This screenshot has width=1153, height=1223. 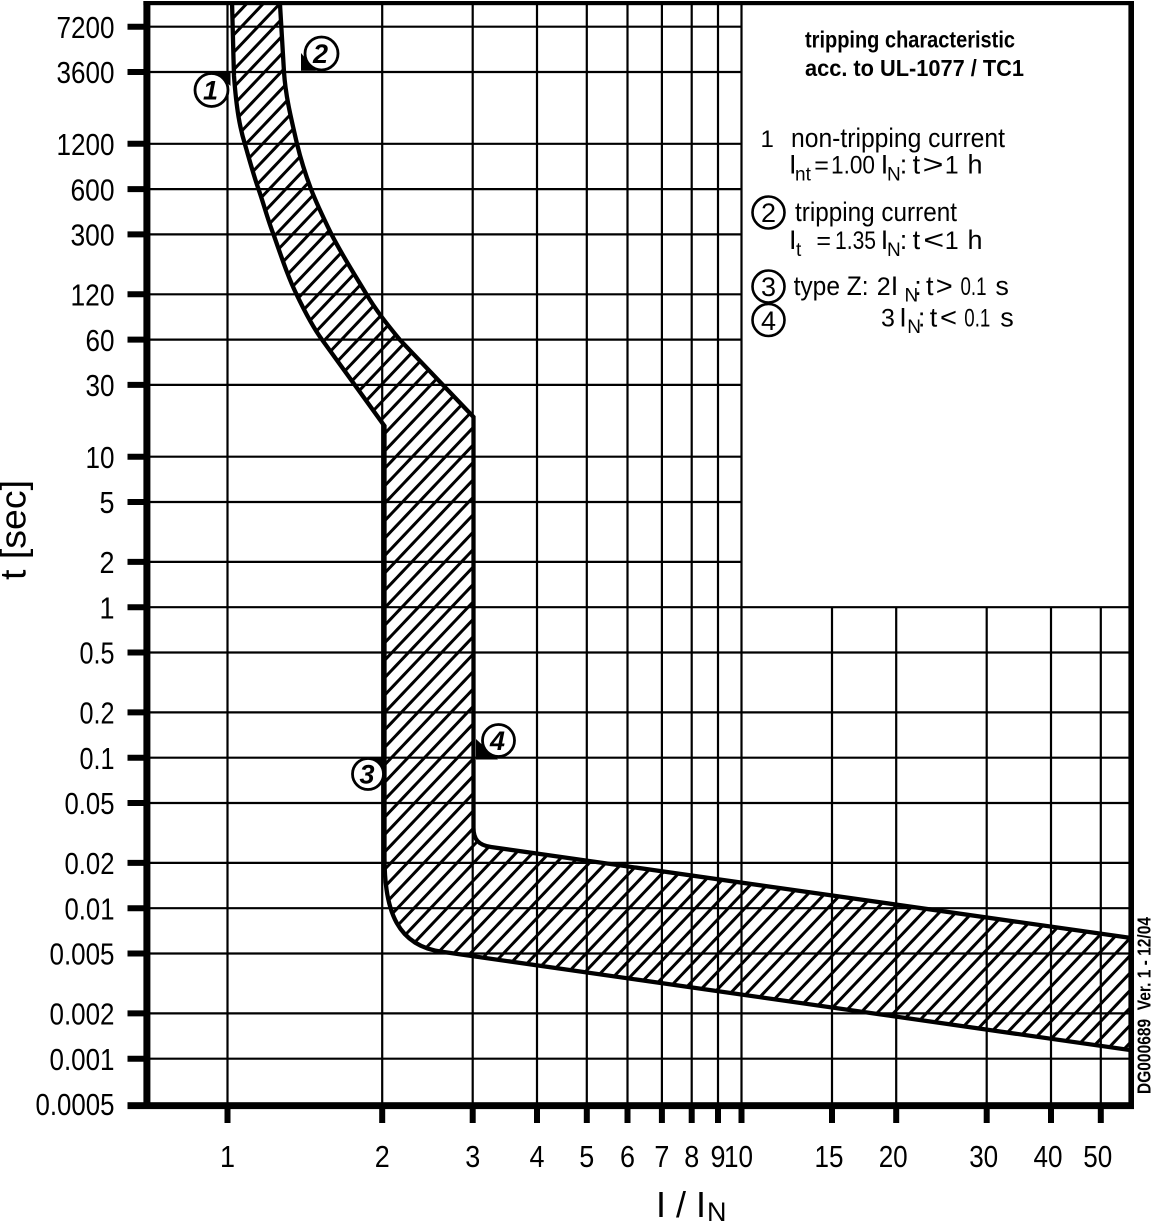 What do you see at coordinates (893, 1157) in the screenshot?
I see `svg-text: 20` at bounding box center [893, 1157].